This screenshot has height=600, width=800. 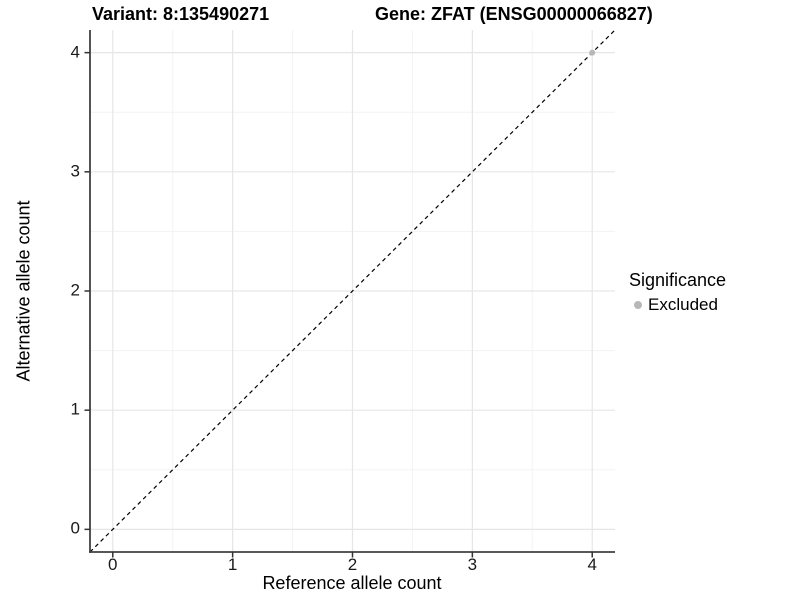 What do you see at coordinates (678, 280) in the screenshot?
I see `legend-title: Significance` at bounding box center [678, 280].